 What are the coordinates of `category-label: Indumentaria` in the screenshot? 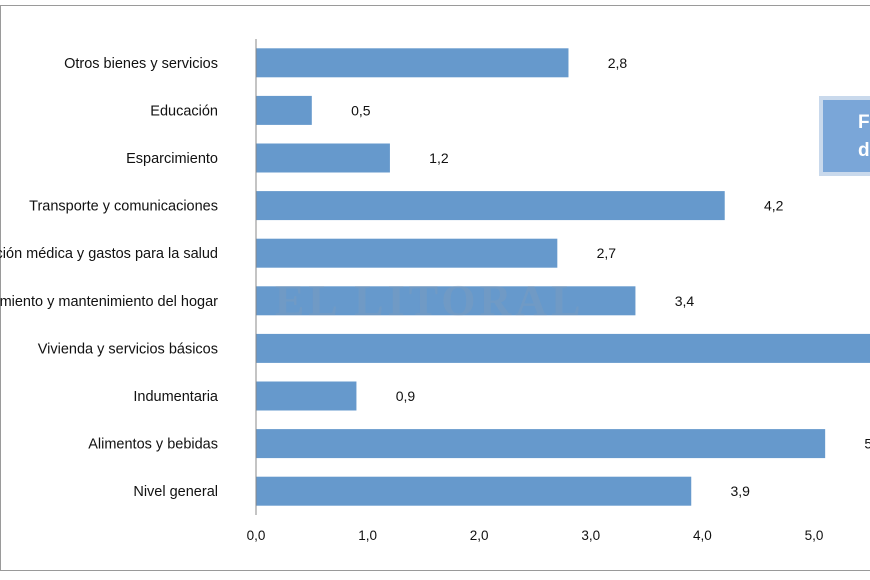 It's located at (176, 397).